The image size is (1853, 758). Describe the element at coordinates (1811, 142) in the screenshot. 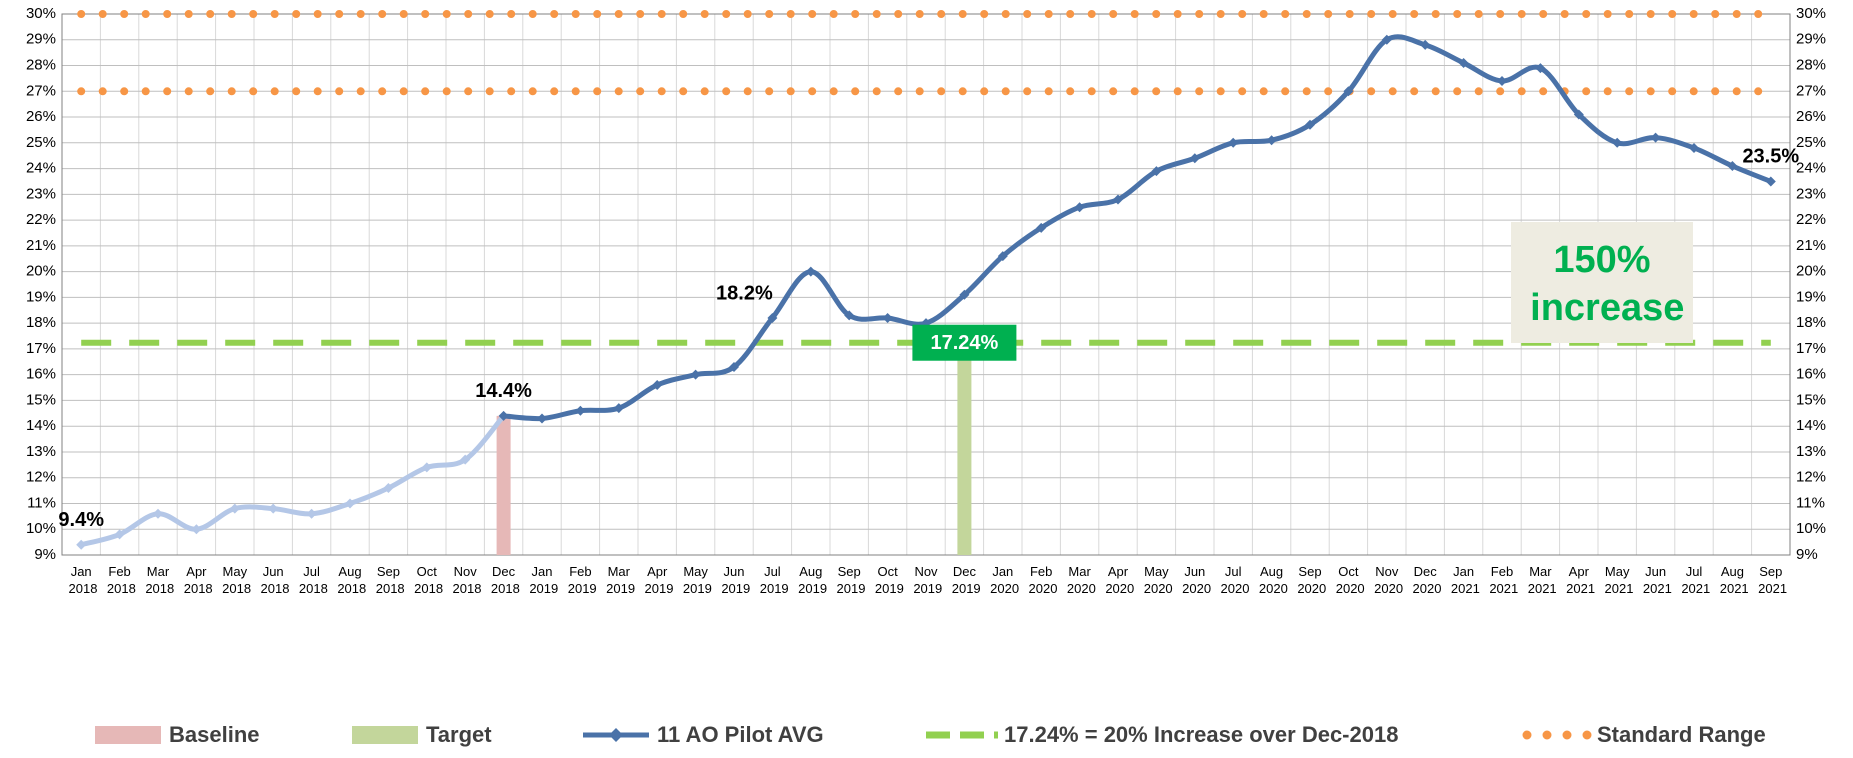

I see `y2-tick-label: 25%` at that location.